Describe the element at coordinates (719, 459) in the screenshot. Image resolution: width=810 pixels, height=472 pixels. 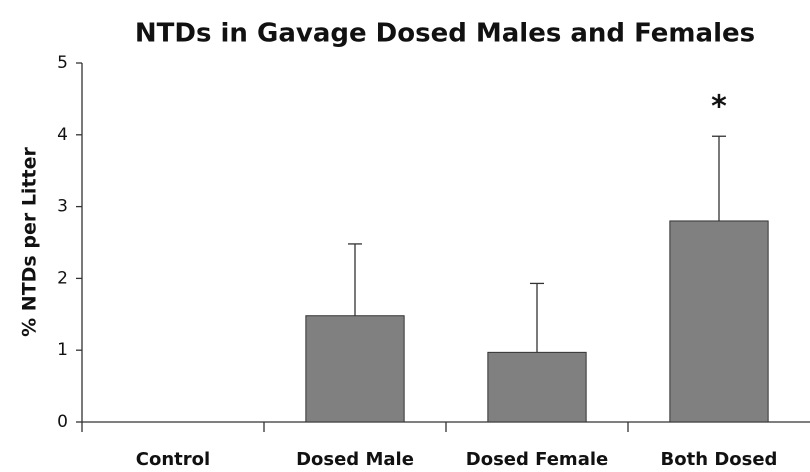
I see `x-tick-label: Both Dosed` at that location.